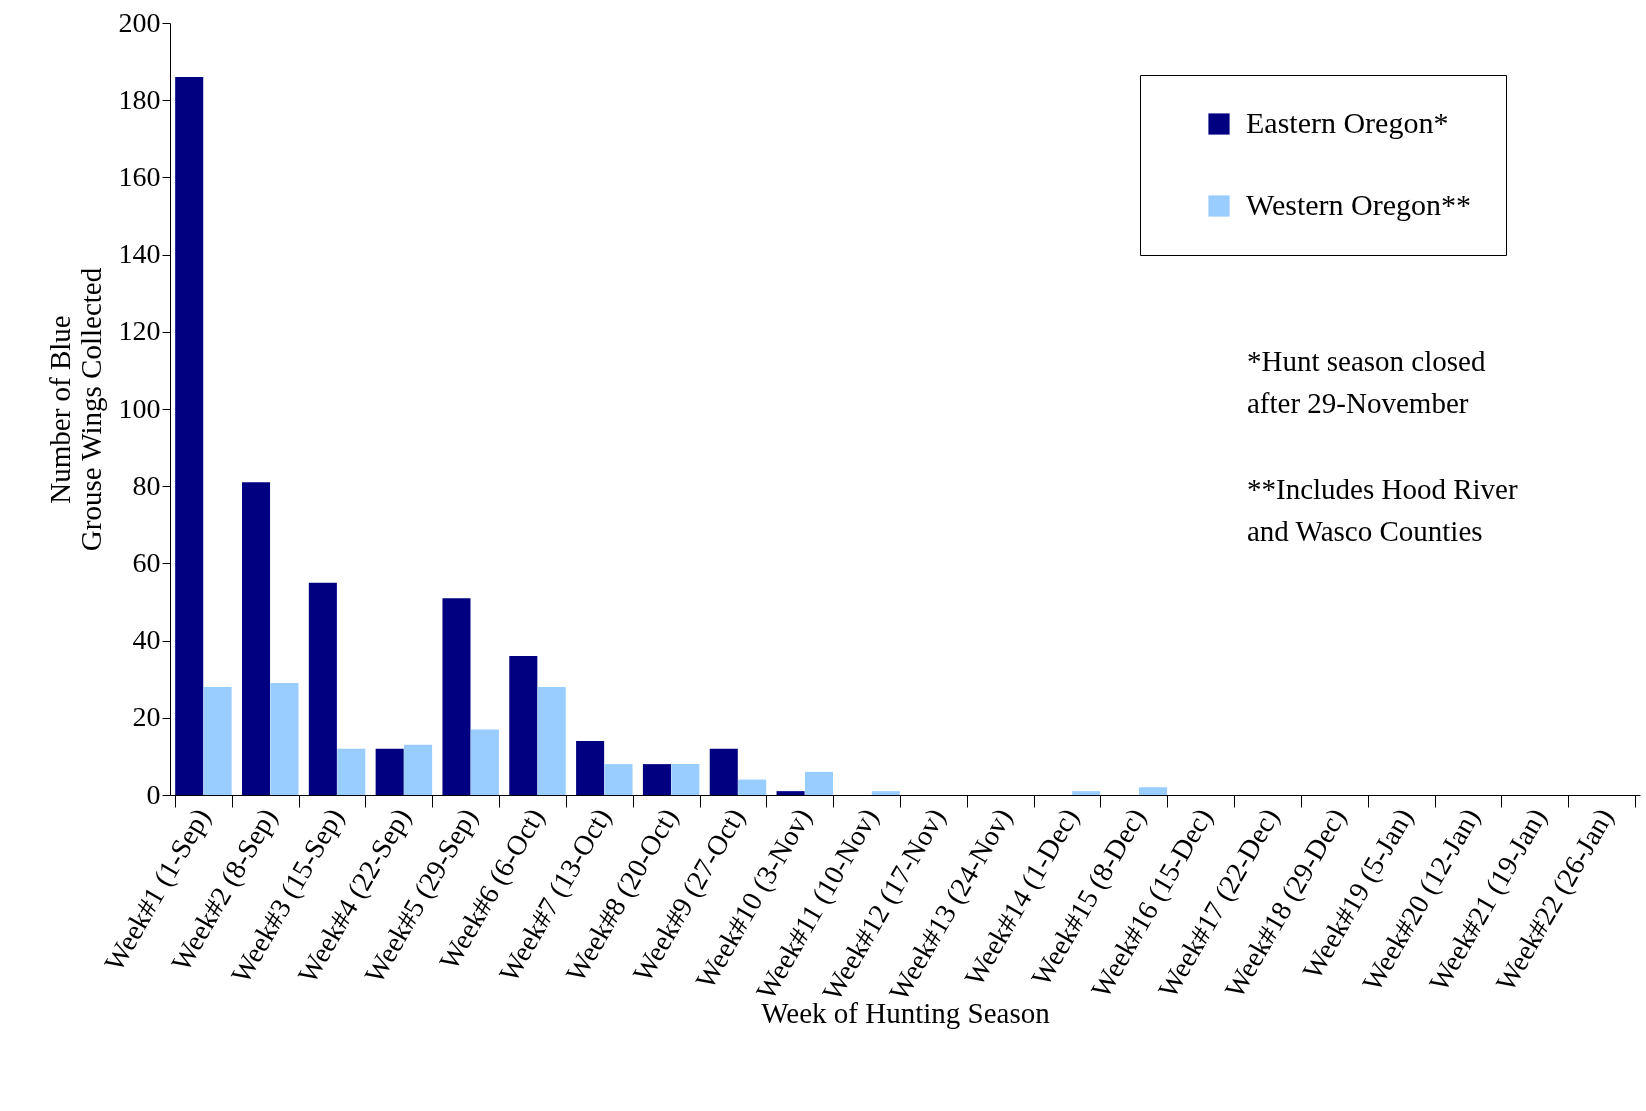  Describe the element at coordinates (139, 22) in the screenshot. I see `y-tick-label: 200` at that location.